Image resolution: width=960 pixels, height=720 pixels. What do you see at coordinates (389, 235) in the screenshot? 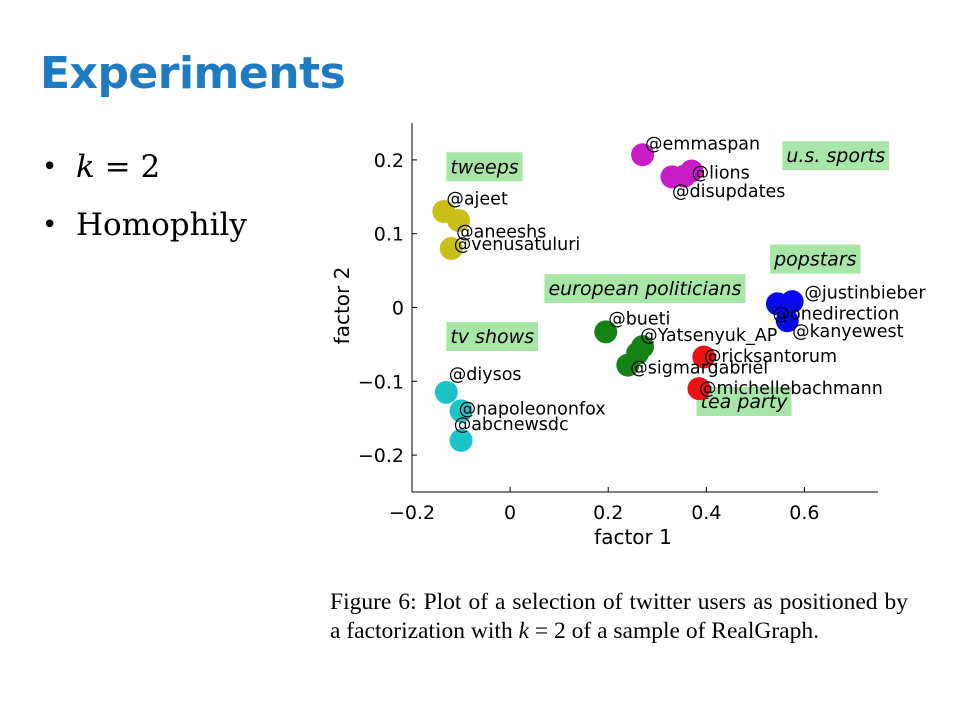
I see `y-tick-label: 0.1` at bounding box center [389, 235].